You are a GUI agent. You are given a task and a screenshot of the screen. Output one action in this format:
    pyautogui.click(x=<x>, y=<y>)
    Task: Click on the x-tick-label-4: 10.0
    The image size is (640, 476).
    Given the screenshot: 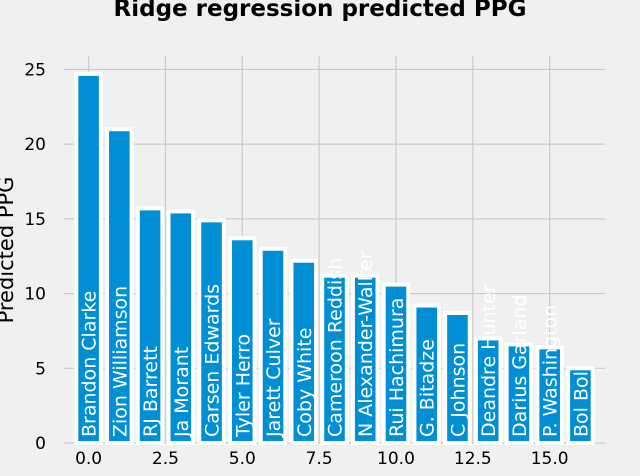 What is the action you would take?
    pyautogui.click(x=396, y=459)
    